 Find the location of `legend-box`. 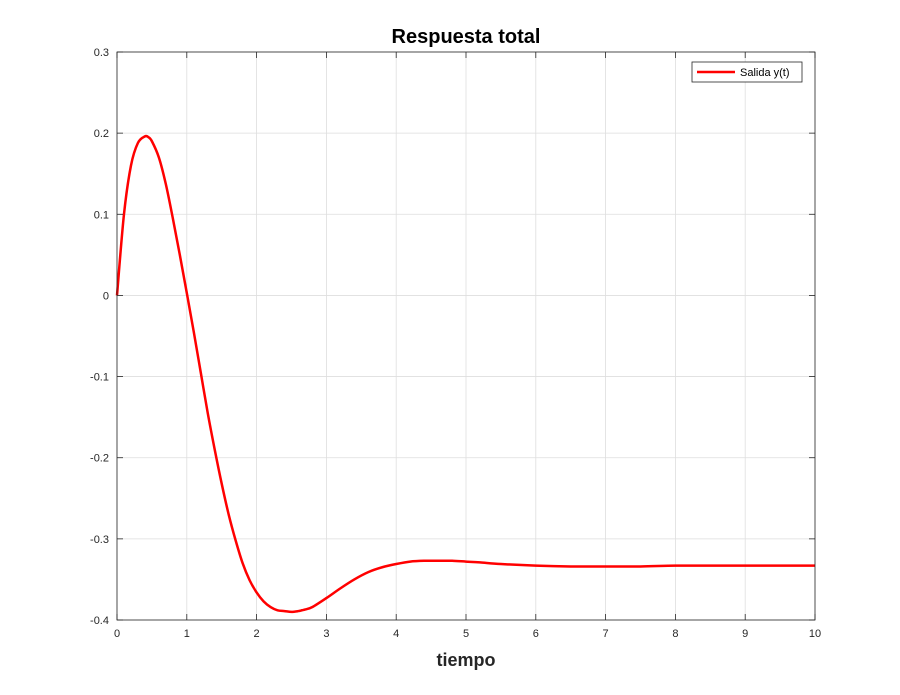

legend-box is located at coordinates (747, 72).